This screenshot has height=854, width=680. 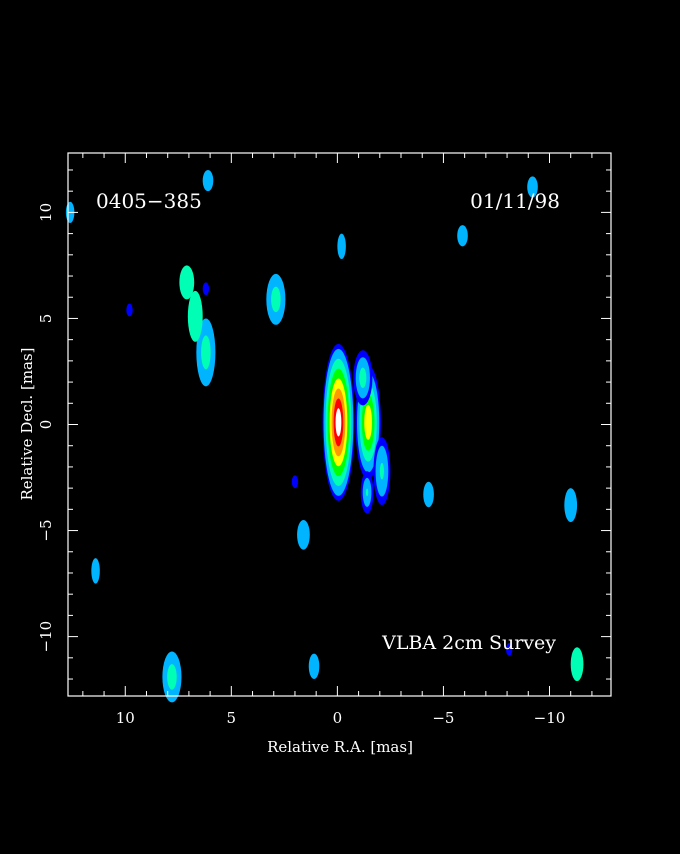 I want to click on component-jet-tail, so click(x=382, y=471).